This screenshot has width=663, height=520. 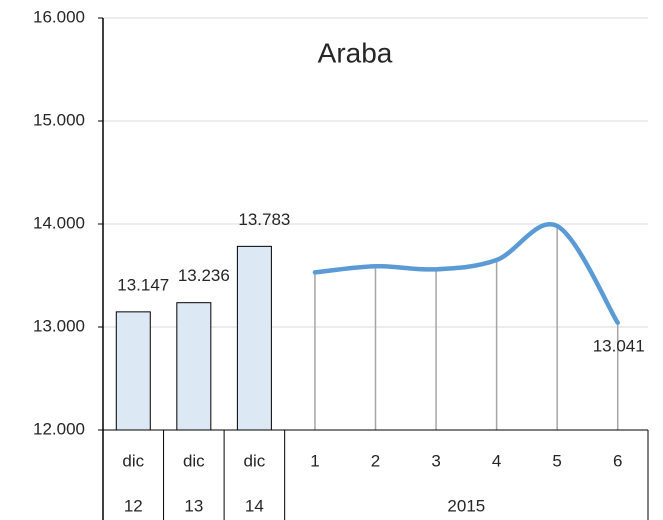 I want to click on y-tick-label: 12.000, so click(x=59, y=428).